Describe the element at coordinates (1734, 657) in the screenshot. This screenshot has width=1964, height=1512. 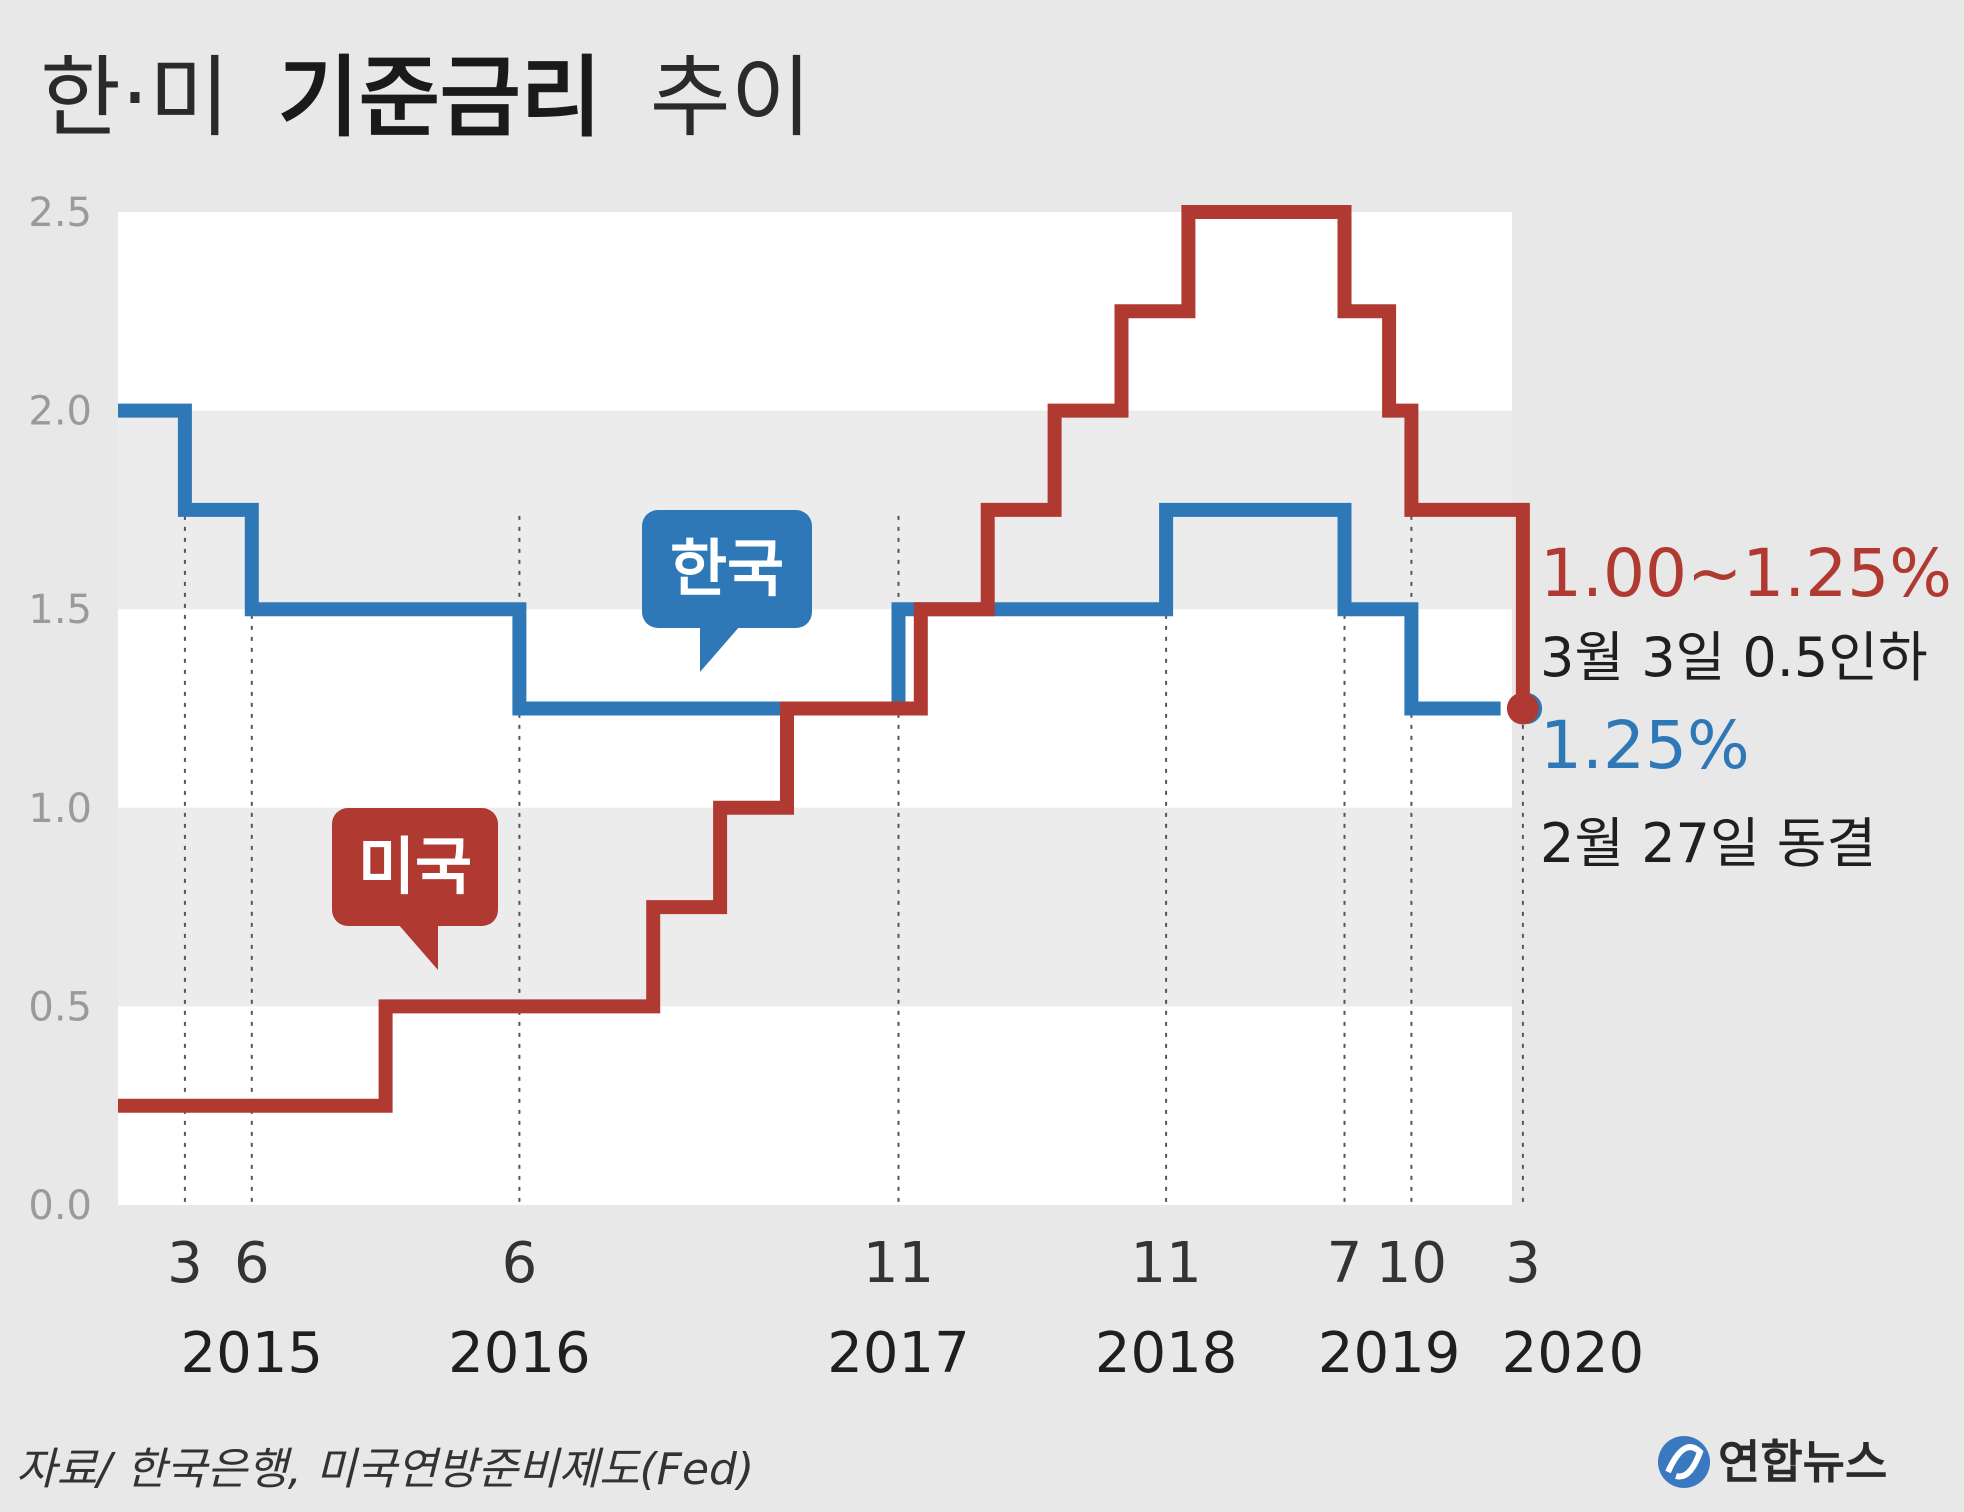
I see `us-note-annotation: 3월 3일 0.5인하` at that location.